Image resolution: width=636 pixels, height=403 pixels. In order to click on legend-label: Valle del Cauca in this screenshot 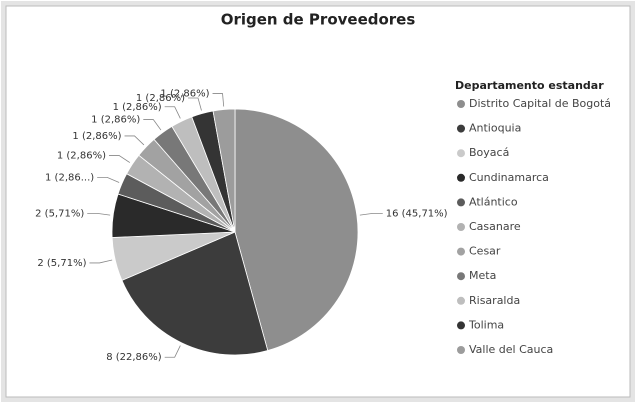, I will do `click(511, 349)`.